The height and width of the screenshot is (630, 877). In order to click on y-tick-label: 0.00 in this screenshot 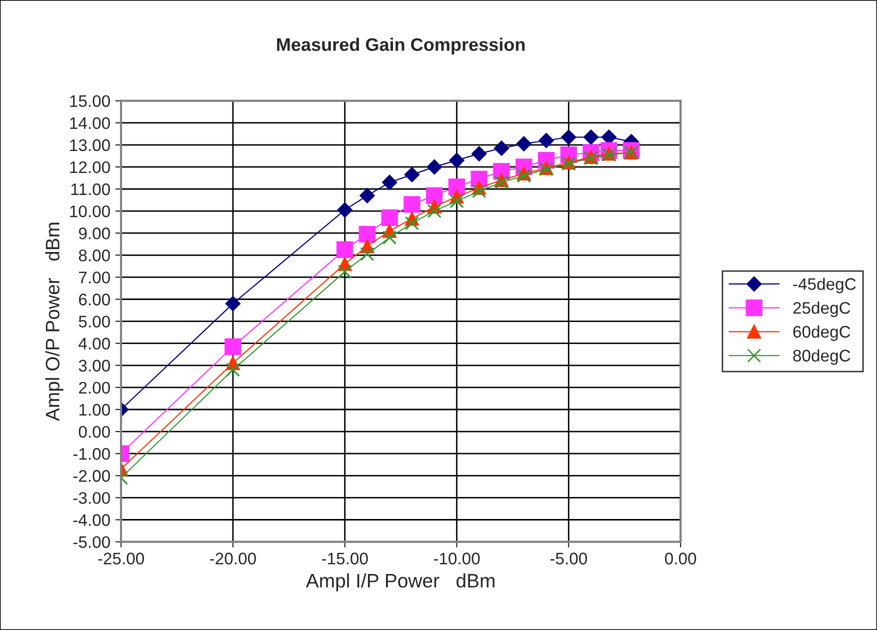, I will do `click(94, 432)`.